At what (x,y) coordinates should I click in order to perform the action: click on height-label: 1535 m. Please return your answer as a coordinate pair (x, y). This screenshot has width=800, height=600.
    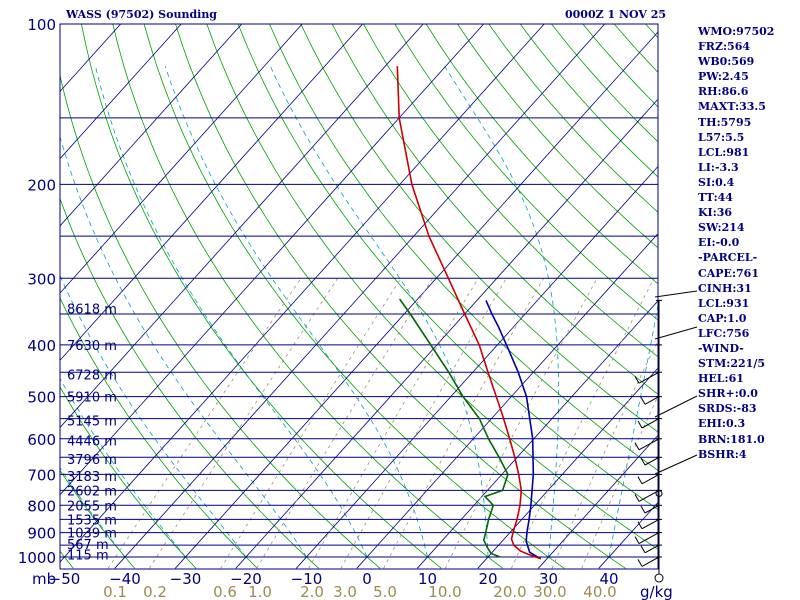
    Looking at the image, I should click on (92, 520).